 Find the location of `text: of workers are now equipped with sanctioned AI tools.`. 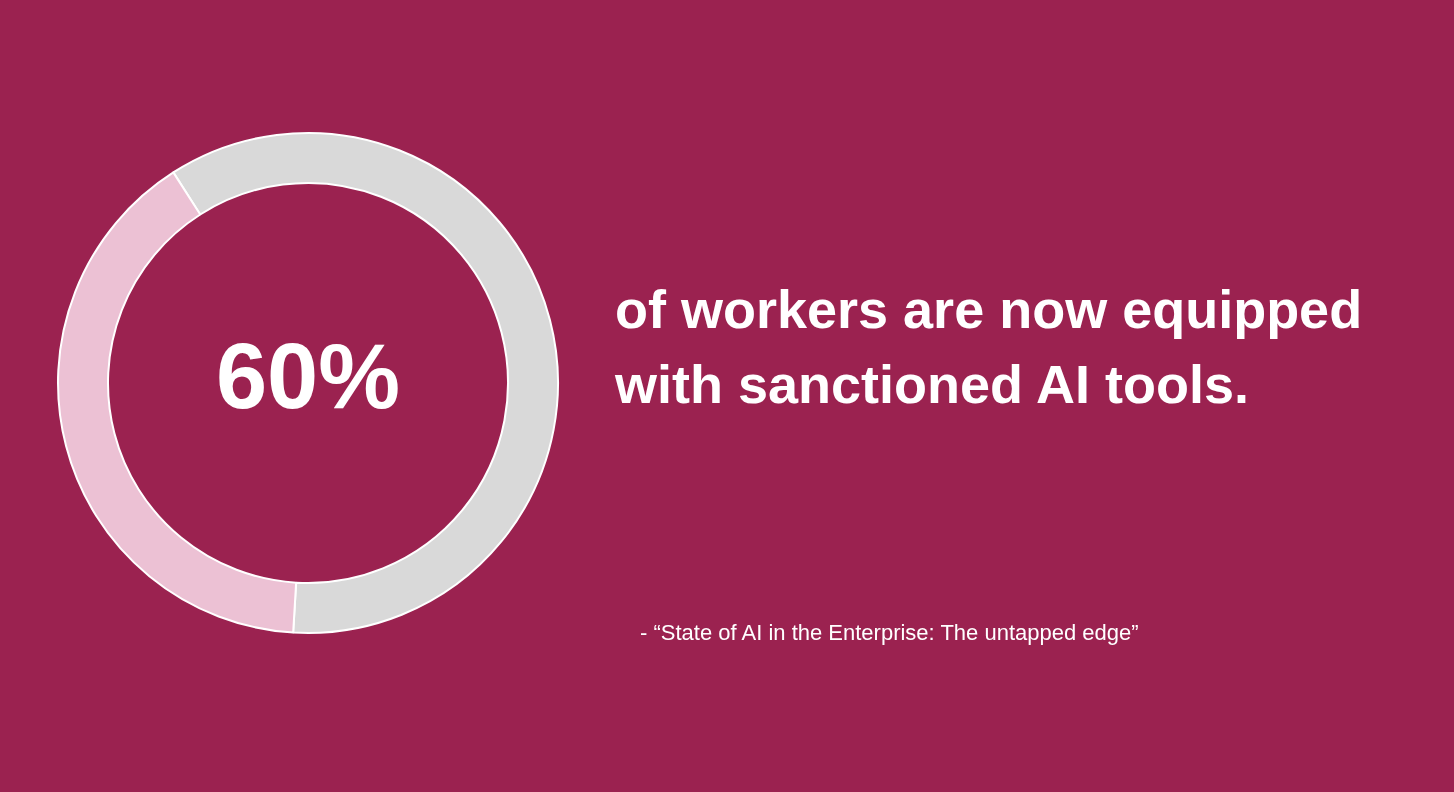

text: of workers are now equipped with sanctioned AI tools. is located at coordinates (989, 347).